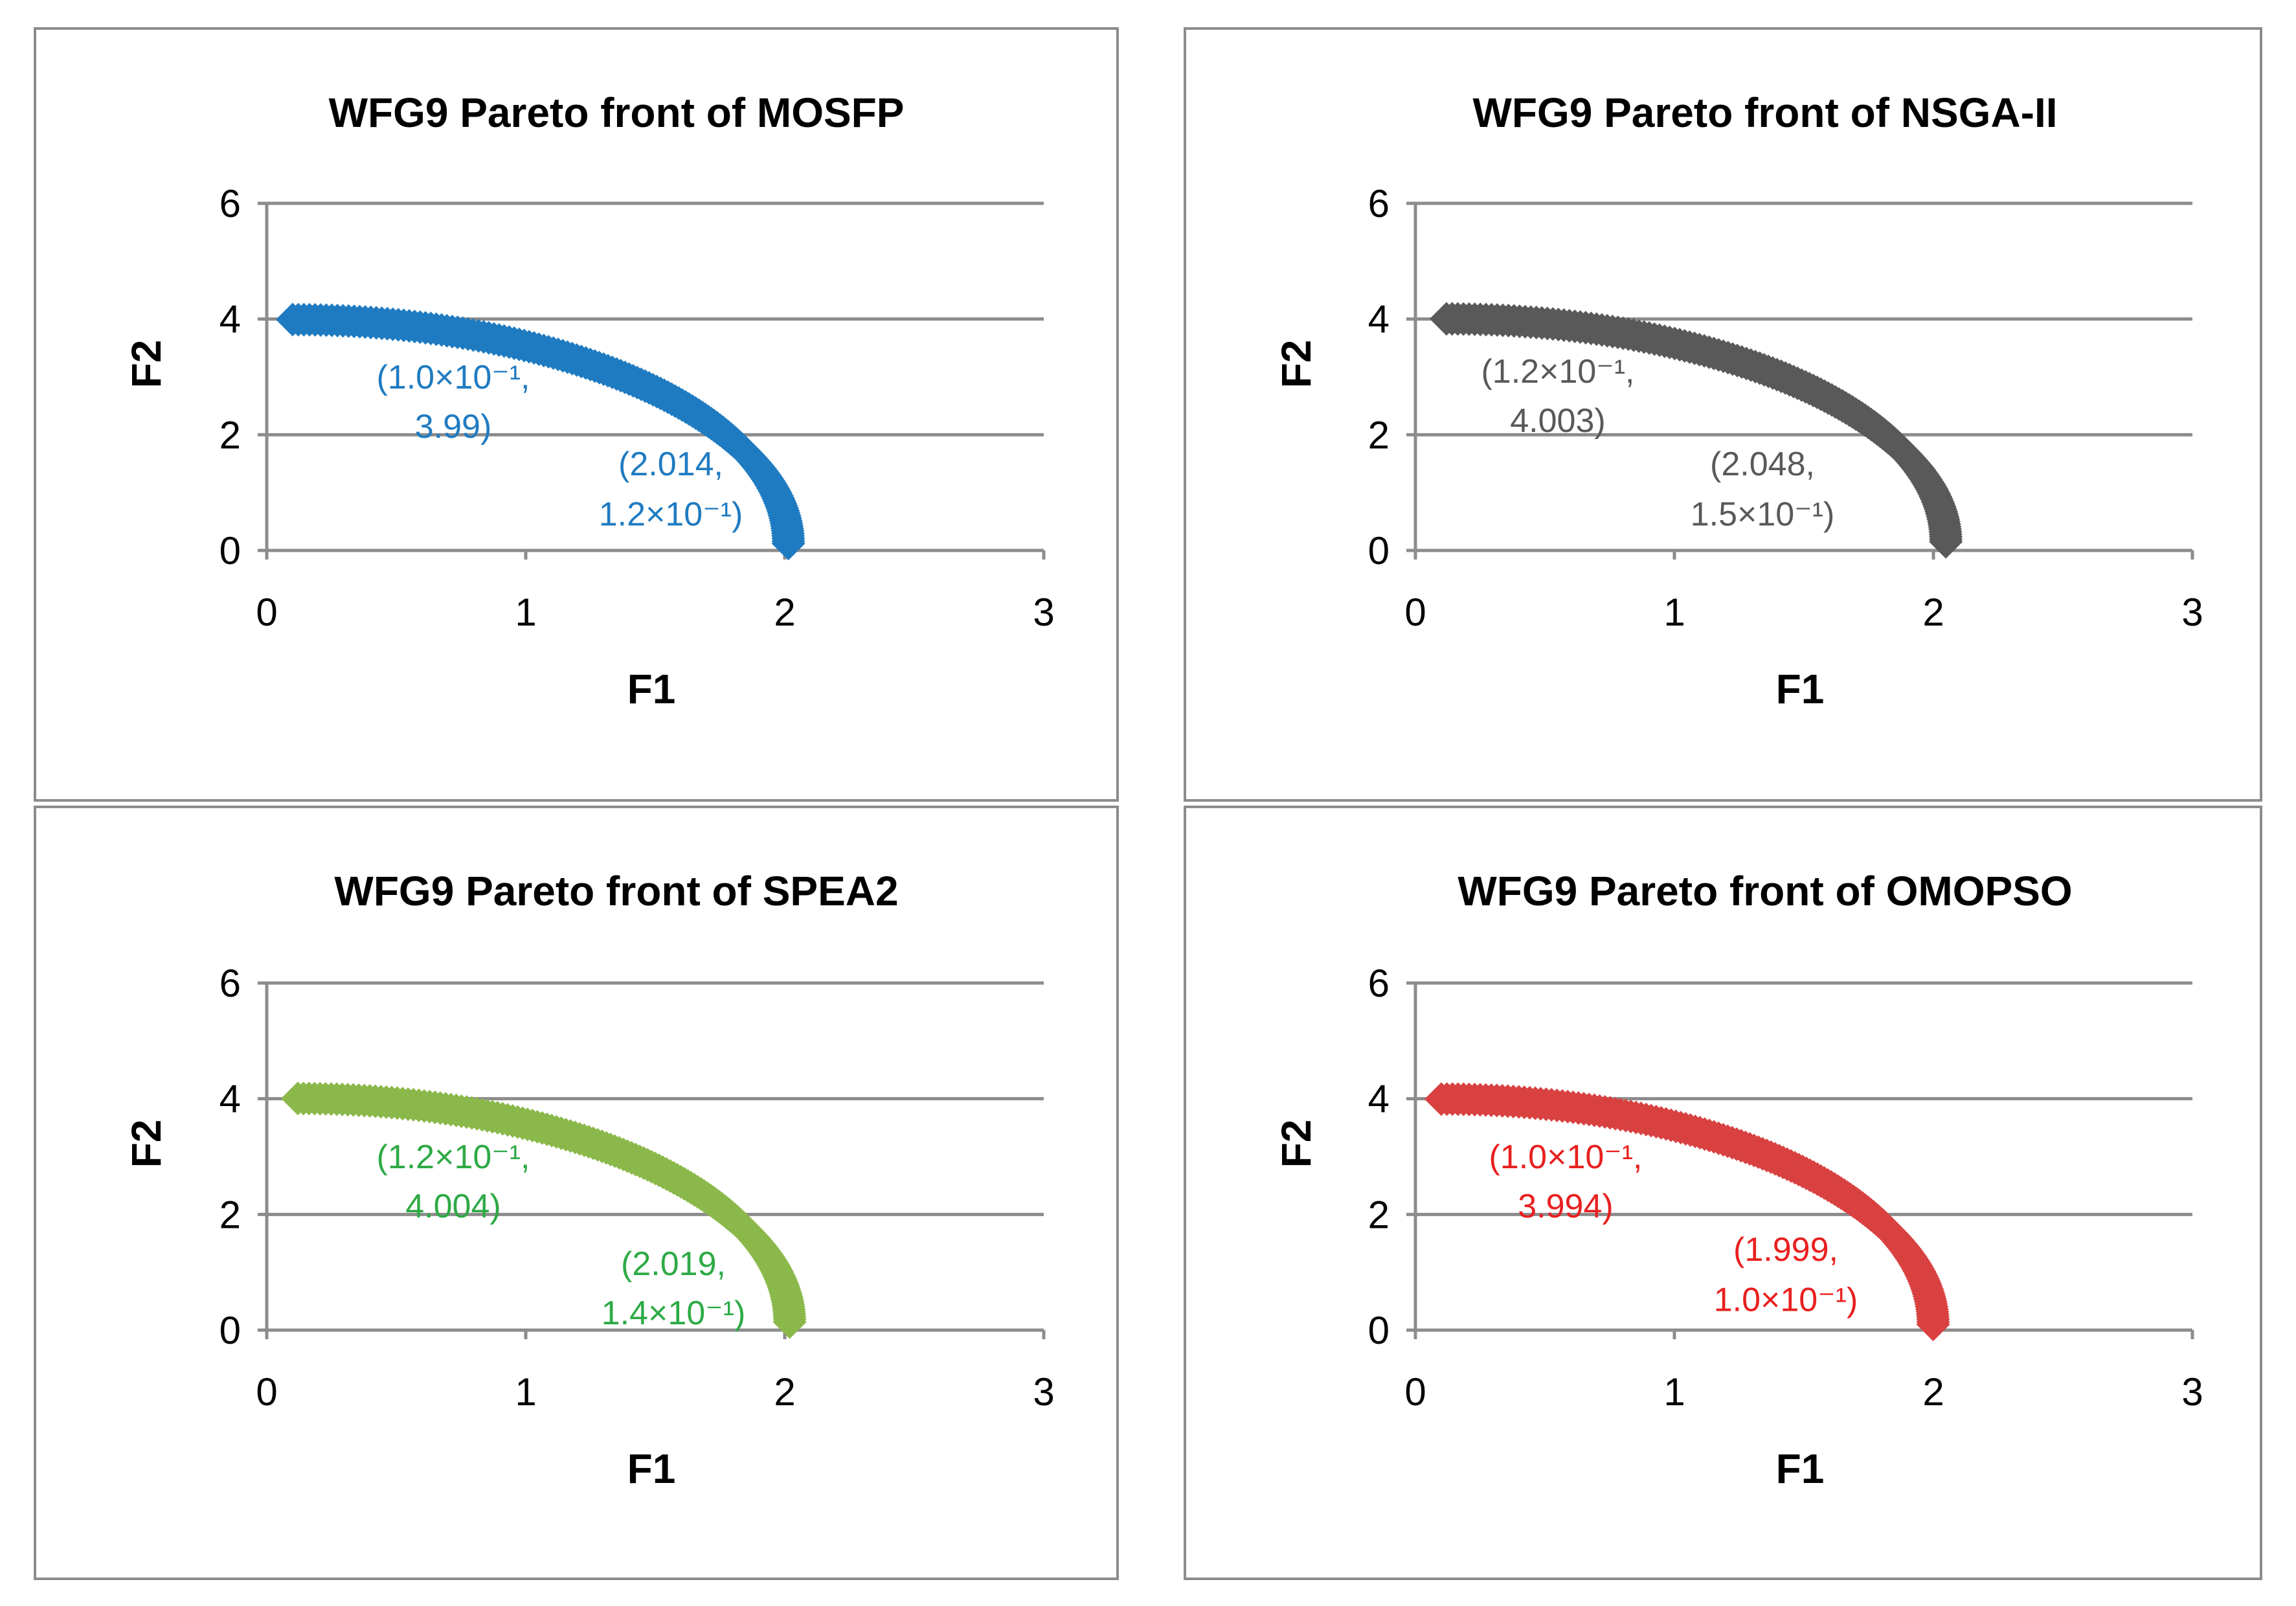 Image resolution: width=2296 pixels, height=1606 pixels. What do you see at coordinates (616, 891) in the screenshot?
I see `chart-title: WFG9 Pareto front of SPEA2` at bounding box center [616, 891].